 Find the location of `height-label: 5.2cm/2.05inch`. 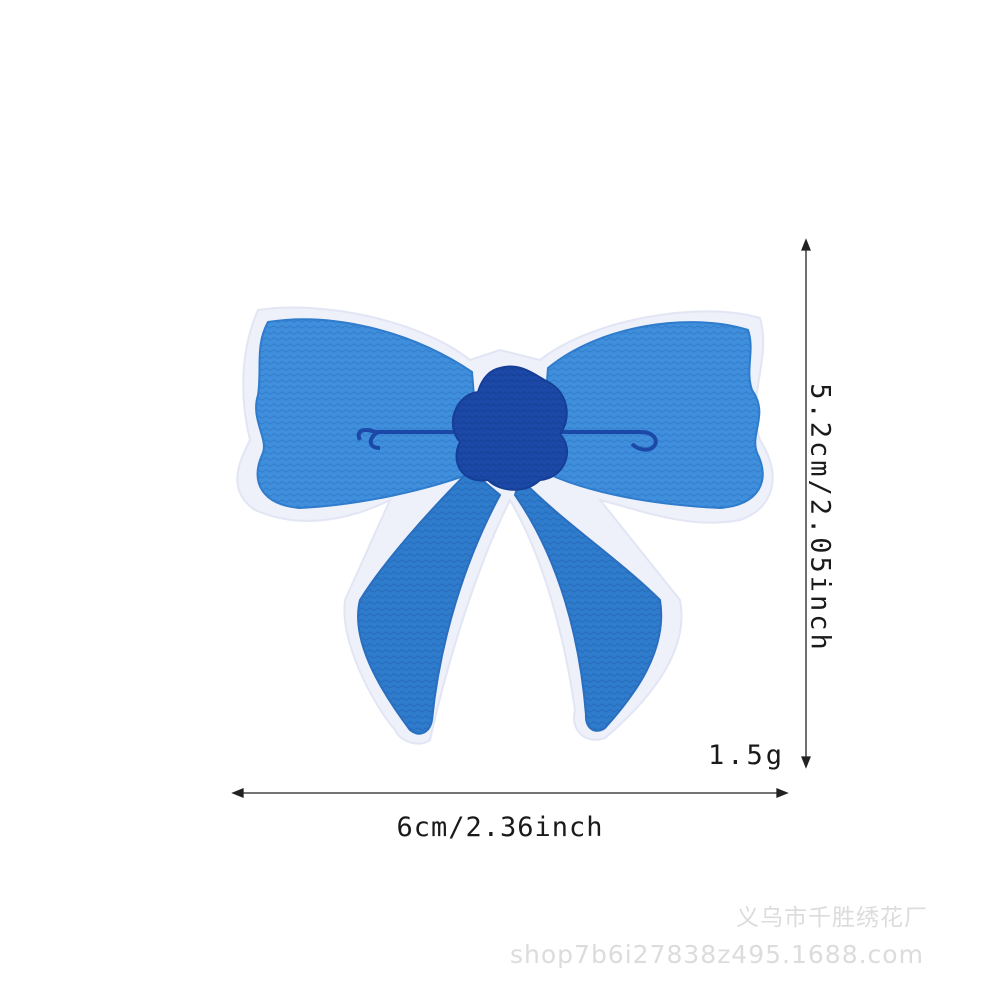

height-label: 5.2cm/2.05inch is located at coordinates (820, 518).